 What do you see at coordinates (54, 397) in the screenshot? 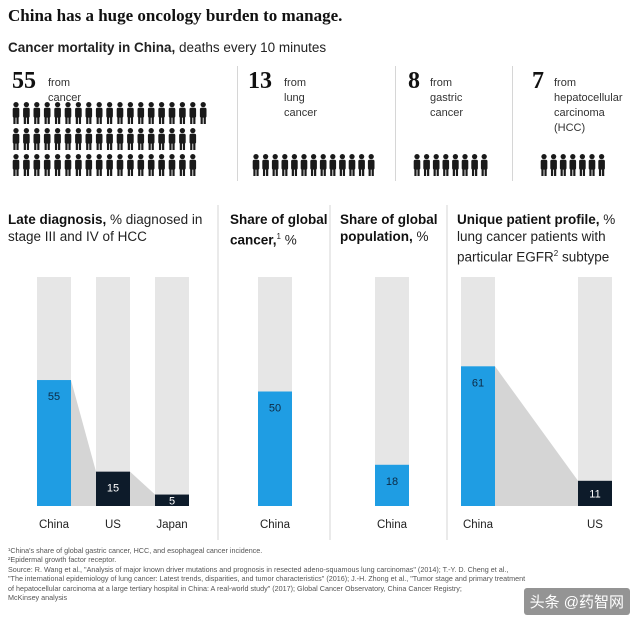
I see `data-label: 55` at bounding box center [54, 397].